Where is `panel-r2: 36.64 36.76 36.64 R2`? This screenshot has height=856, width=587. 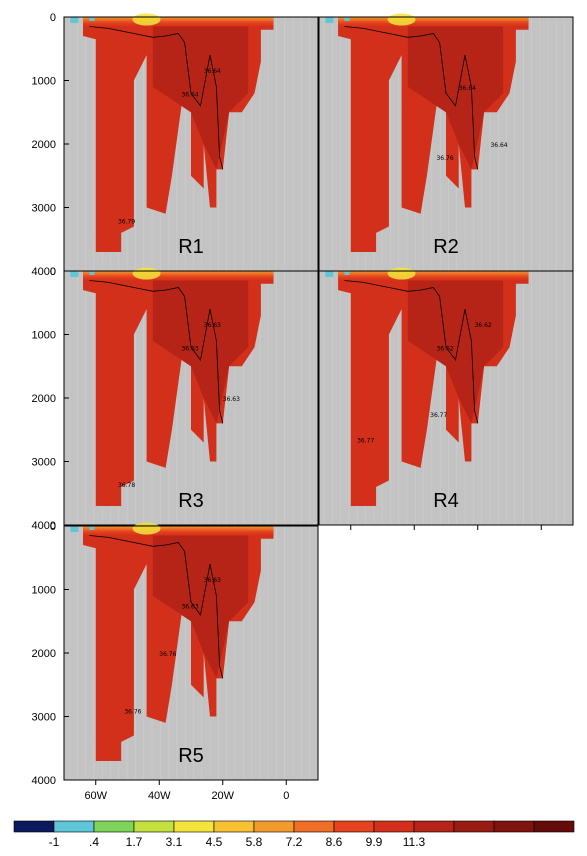 panel-r2: 36.64 36.76 36.64 R2 is located at coordinates (446, 142).